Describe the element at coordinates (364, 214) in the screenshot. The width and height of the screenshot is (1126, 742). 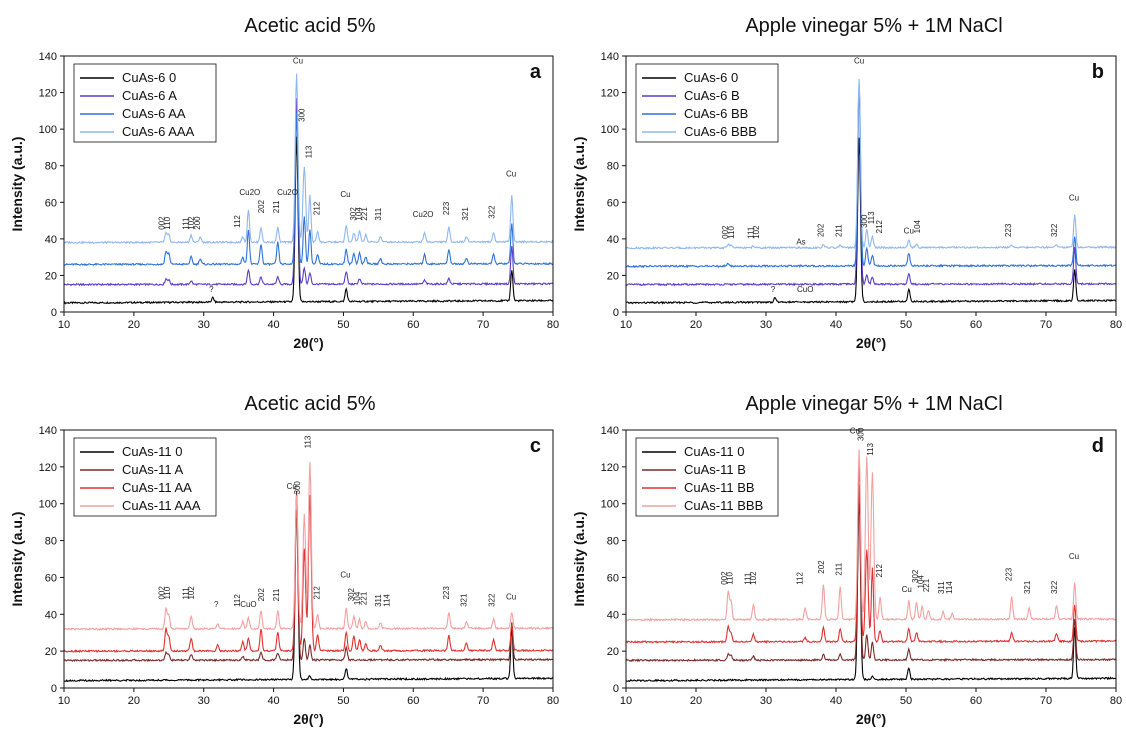
I see `peak-annotation: 221` at that location.